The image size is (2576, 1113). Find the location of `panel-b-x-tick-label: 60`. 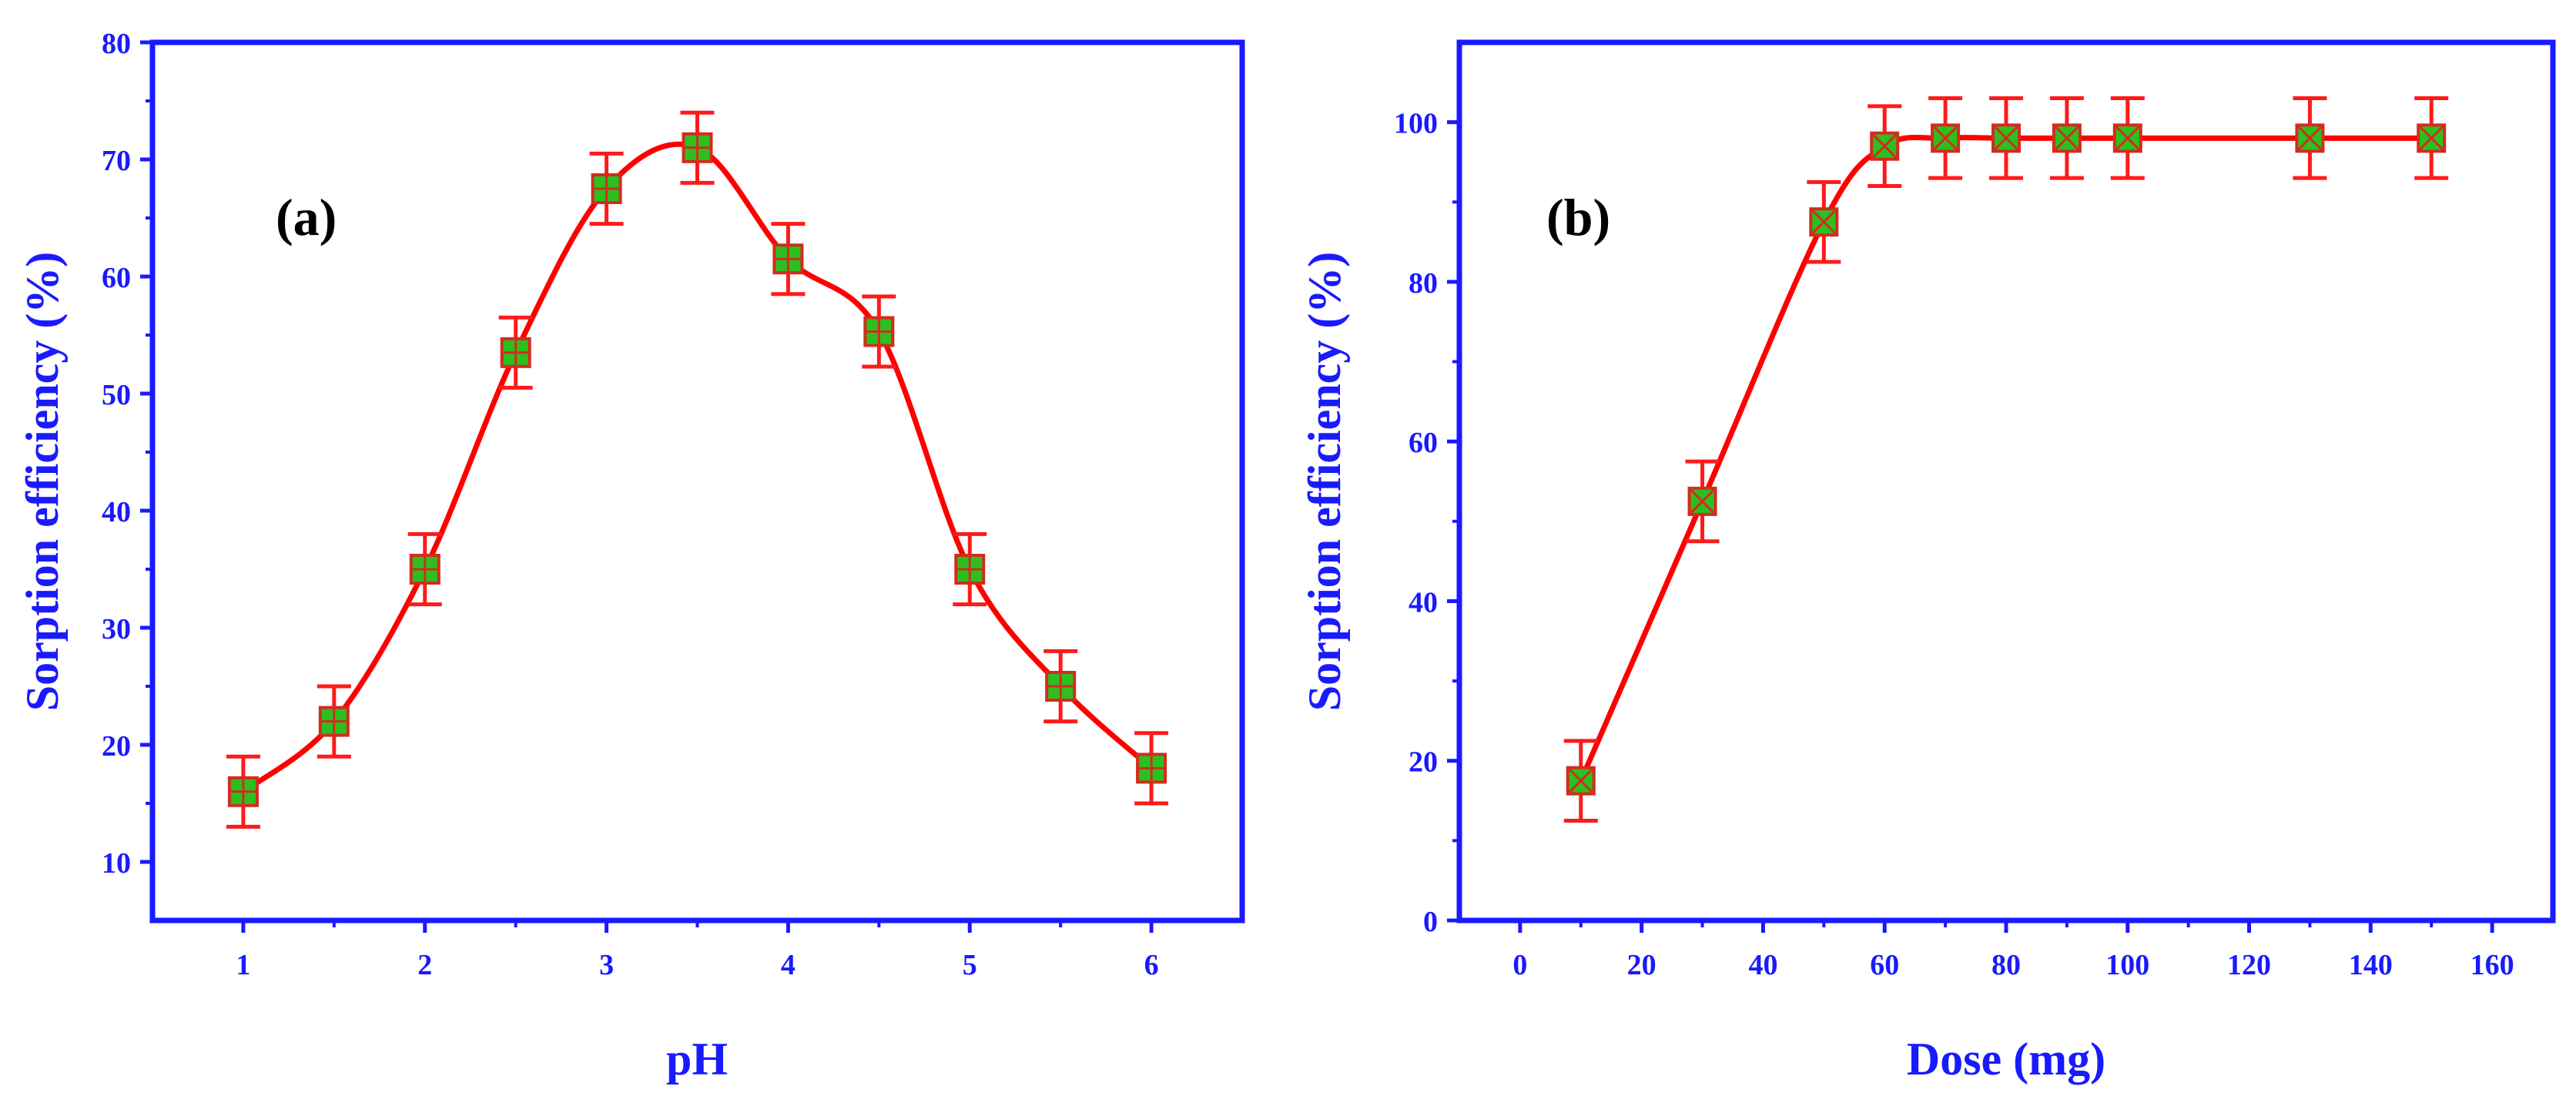

panel-b-x-tick-label: 60 is located at coordinates (1884, 965).